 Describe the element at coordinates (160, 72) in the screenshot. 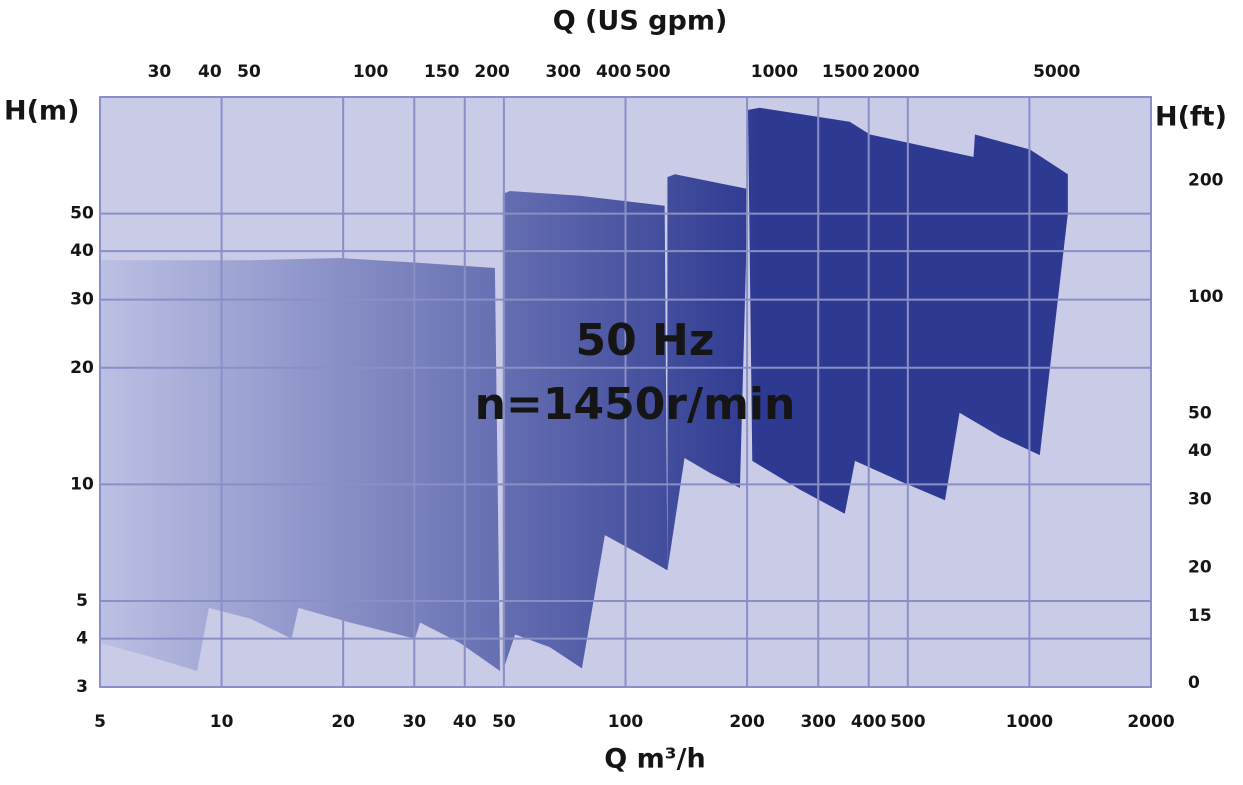

I see `x2-tick-label: 30` at that location.